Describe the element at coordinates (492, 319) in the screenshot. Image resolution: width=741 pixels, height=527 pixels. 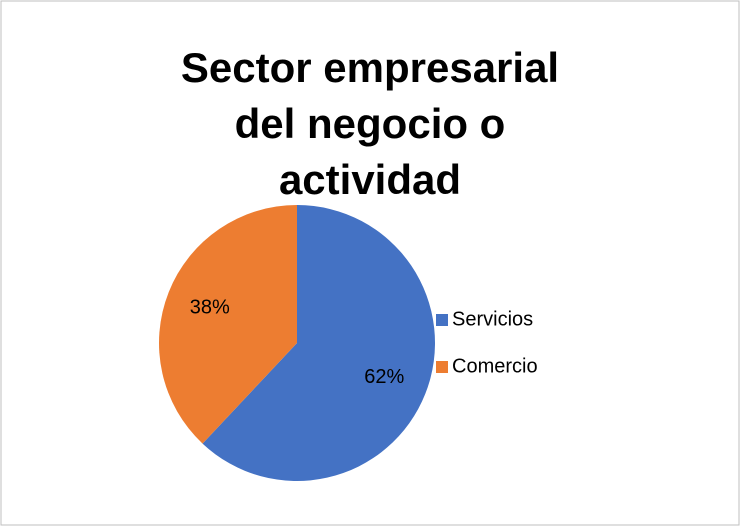
I see `legend-label: Servicios` at that location.